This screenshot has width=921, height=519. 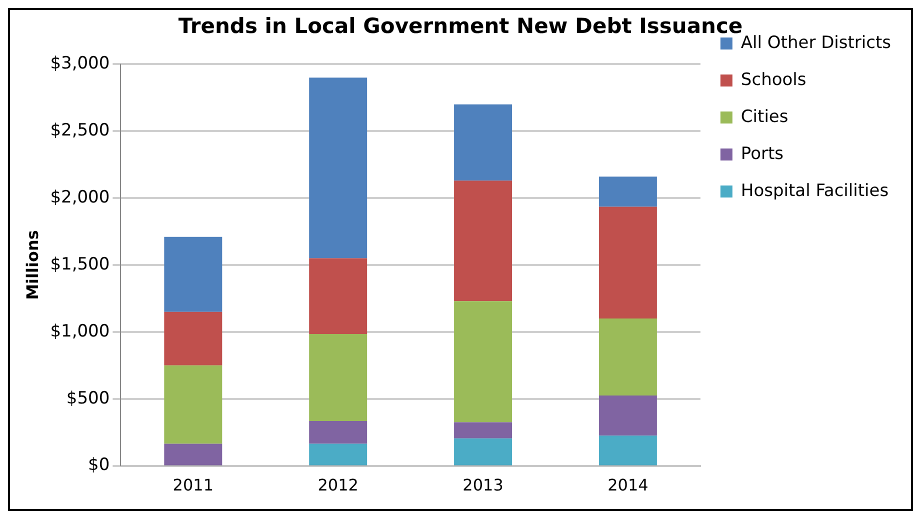 I want to click on legend-label: Cities, so click(x=764, y=116).